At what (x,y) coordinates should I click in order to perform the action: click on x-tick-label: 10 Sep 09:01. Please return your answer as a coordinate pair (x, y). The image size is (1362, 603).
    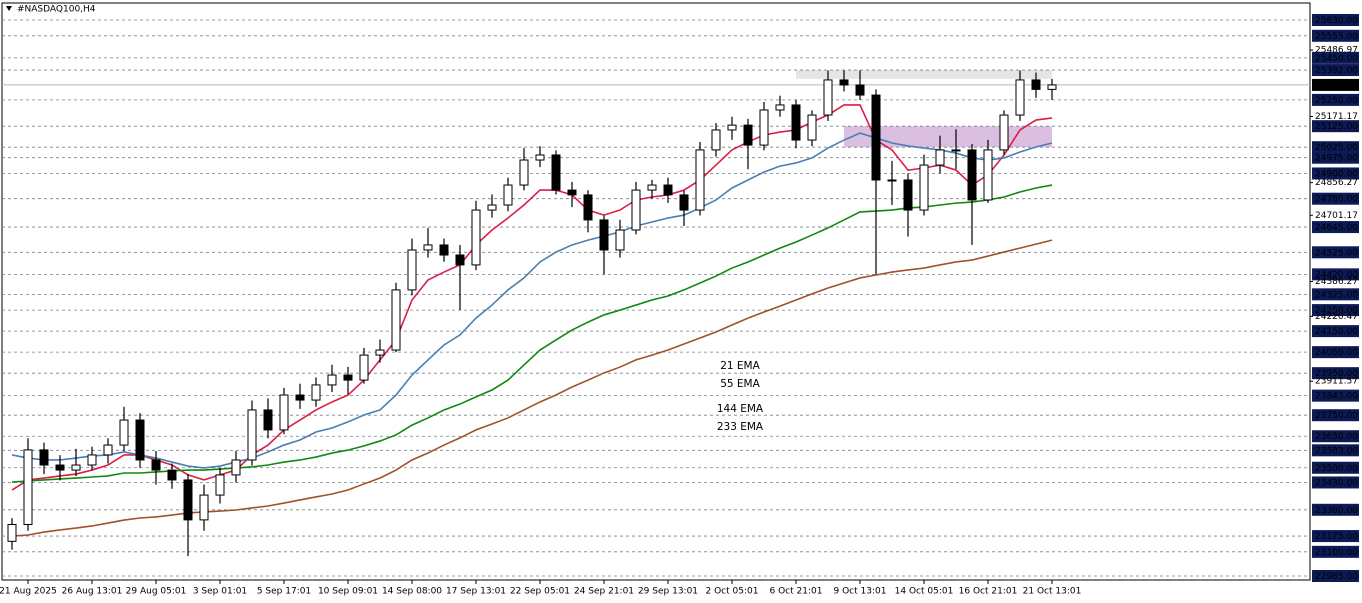
    Looking at the image, I should click on (348, 592).